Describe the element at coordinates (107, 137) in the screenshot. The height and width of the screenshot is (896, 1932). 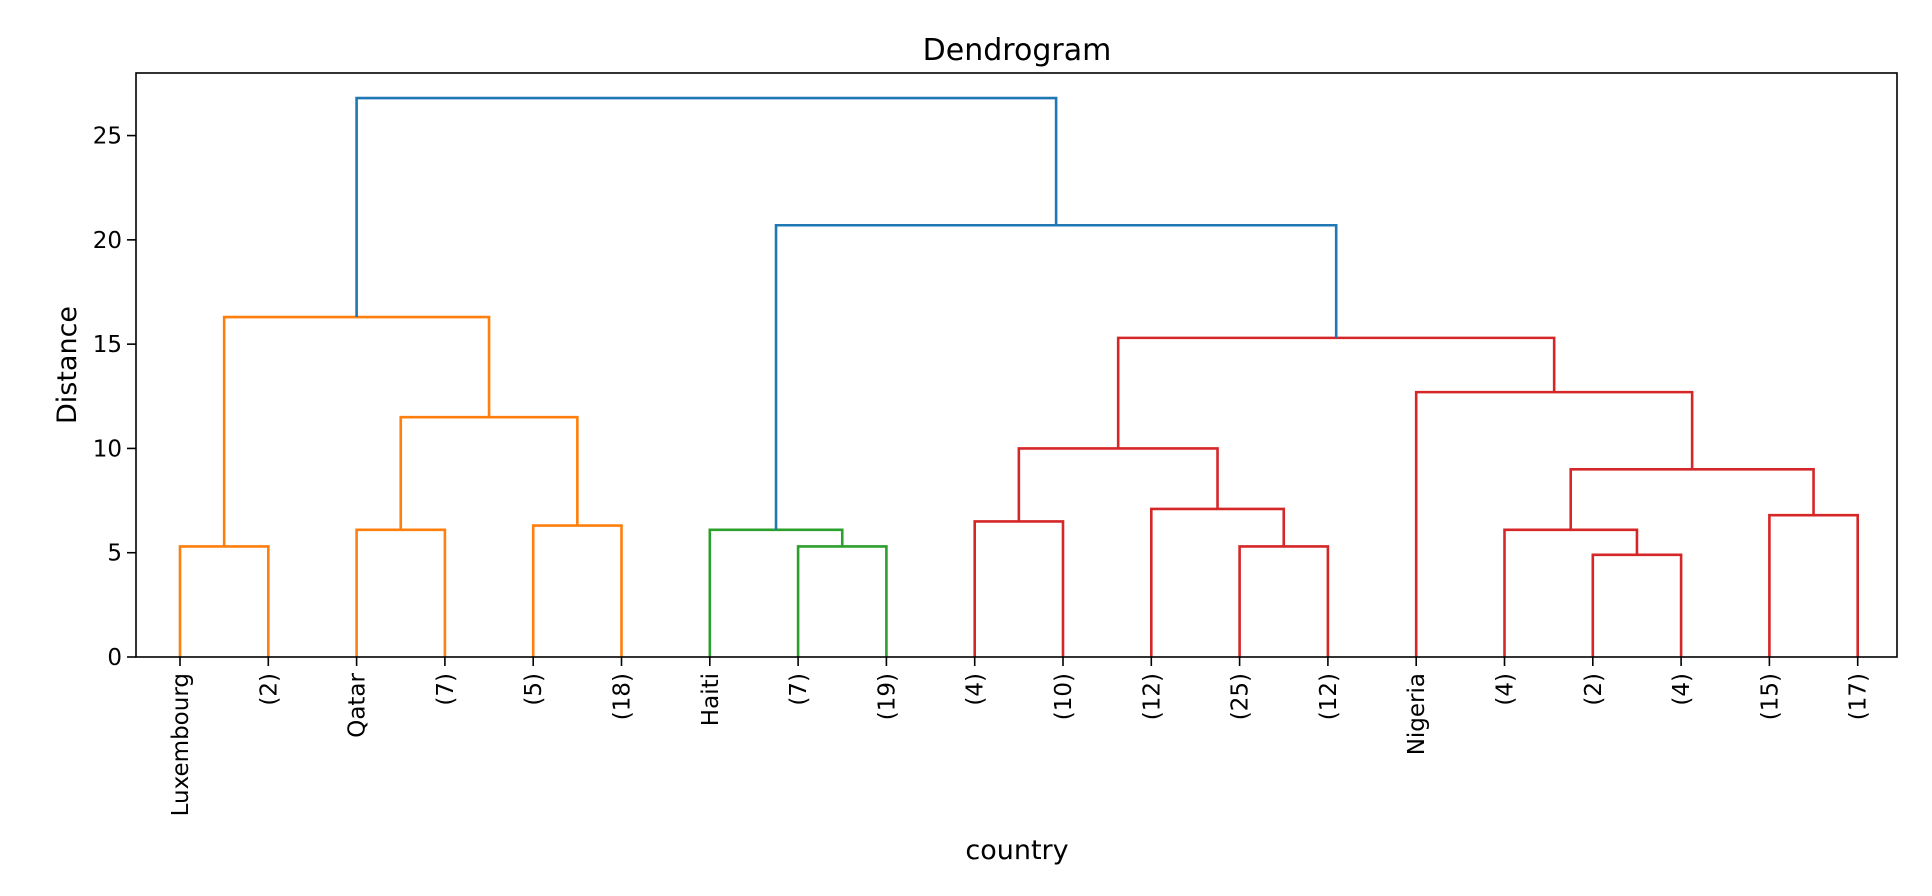
I see `y-tick-label: 25` at that location.